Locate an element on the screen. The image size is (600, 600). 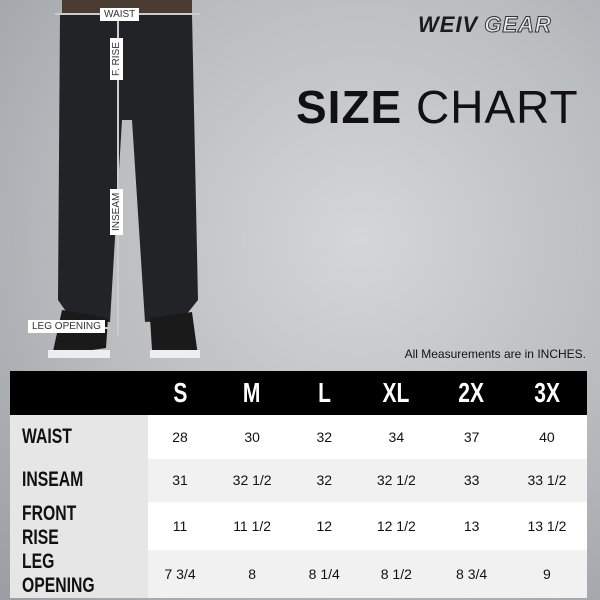
measurement-cell: 12 is located at coordinates (324, 526).